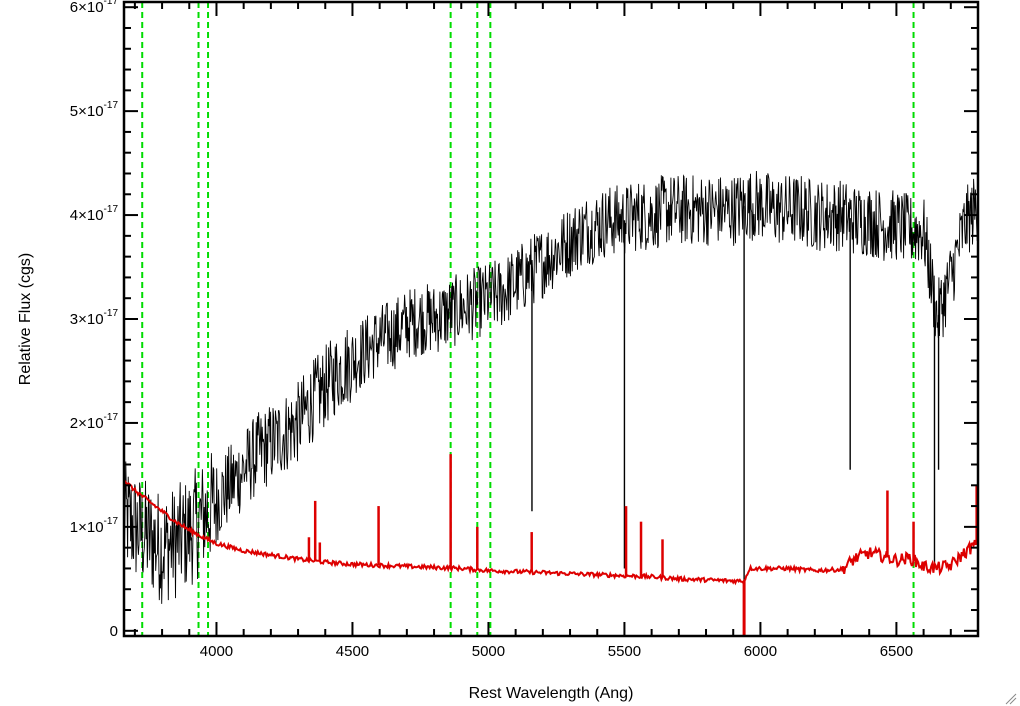  I want to click on y-tick-label: 3×10⁻¹⁷, so click(94, 318).